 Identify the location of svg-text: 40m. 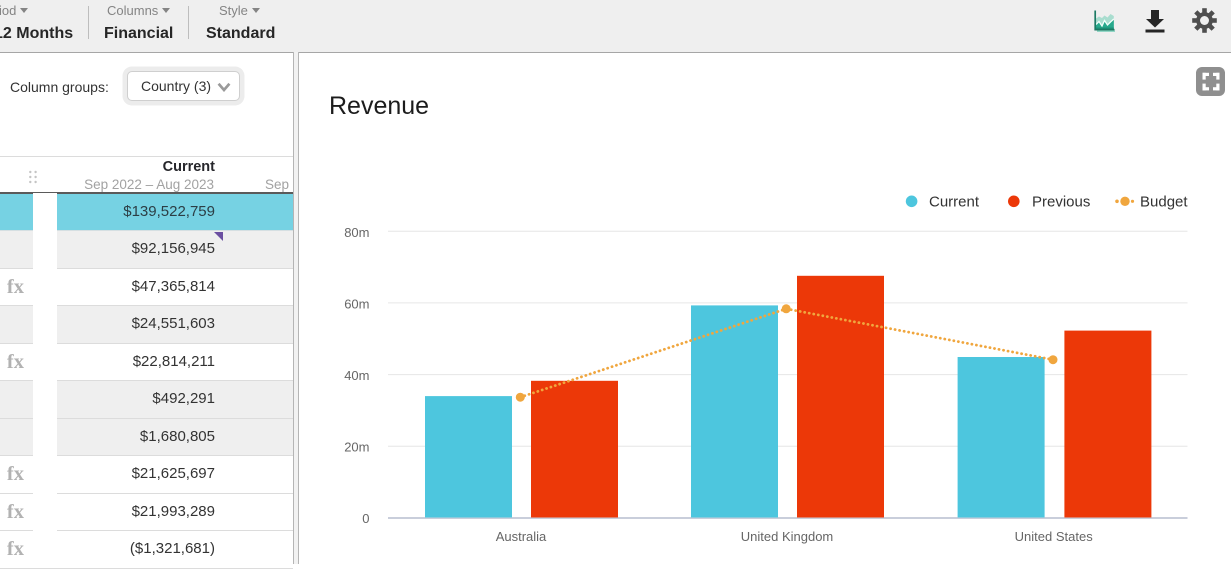
(356, 375).